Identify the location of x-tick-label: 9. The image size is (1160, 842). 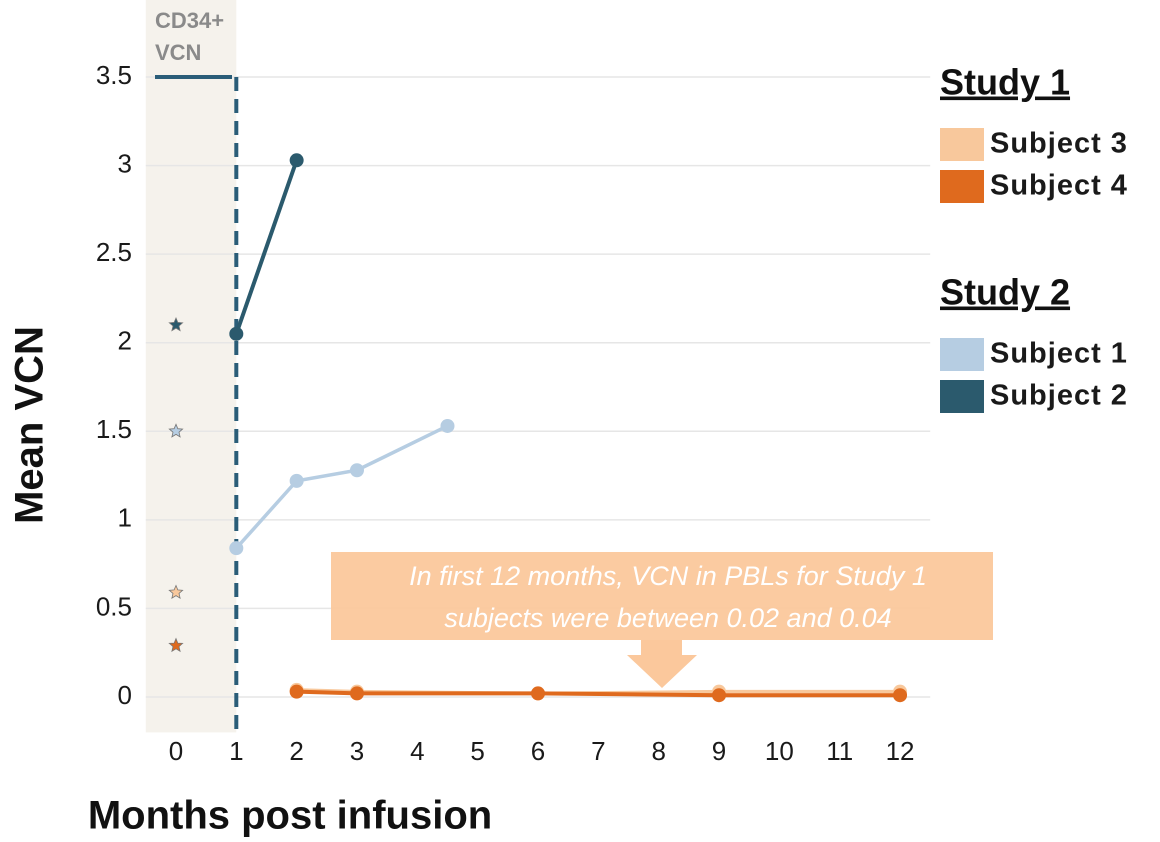
(719, 751).